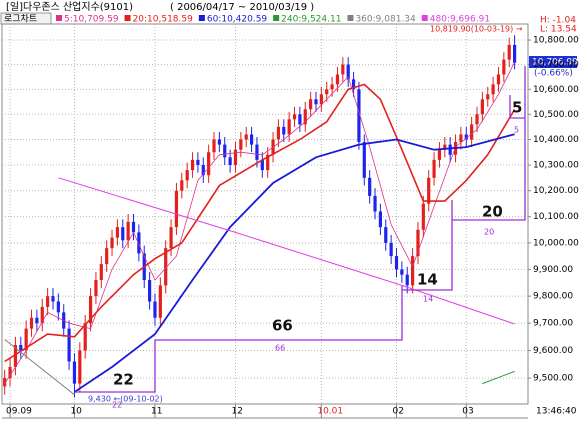 Image resolution: width=581 pixels, height=422 pixels. I want to click on legend-entry: 20:10,518.59, so click(163, 20).